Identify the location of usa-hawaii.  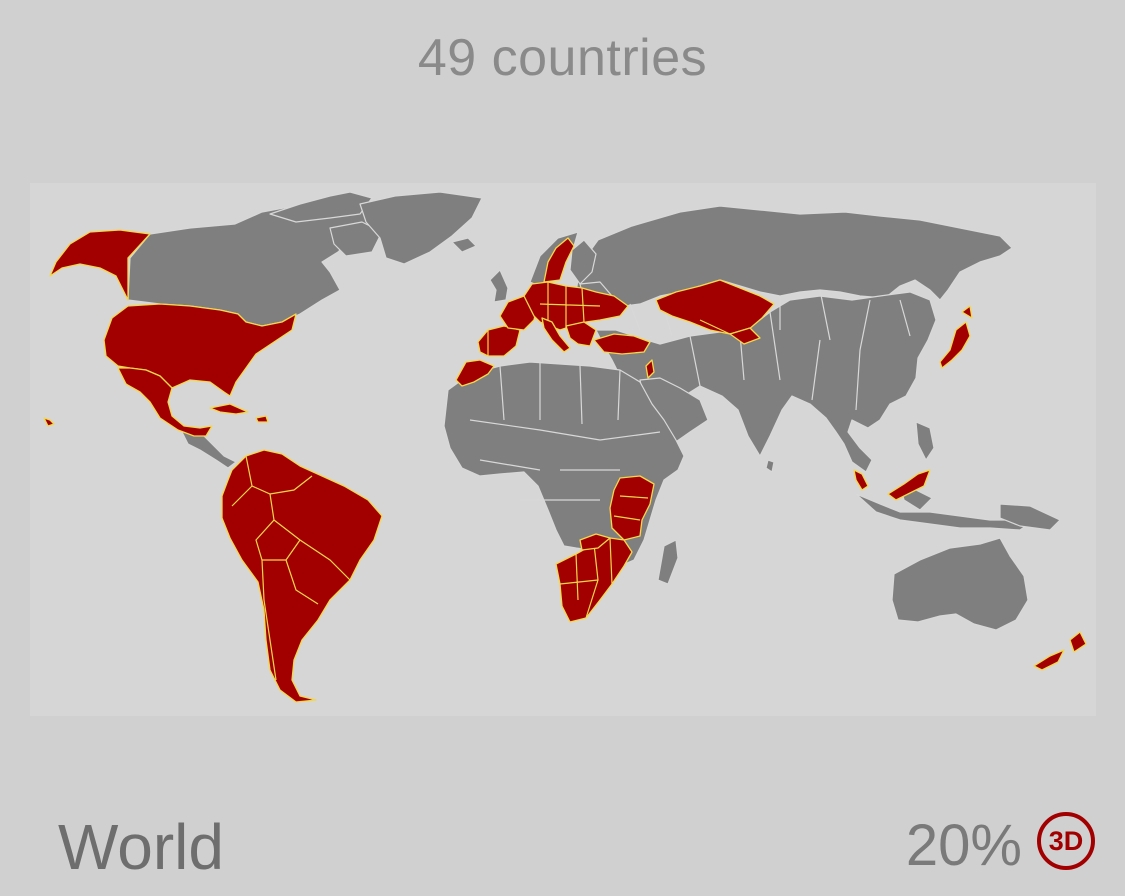
(49, 422).